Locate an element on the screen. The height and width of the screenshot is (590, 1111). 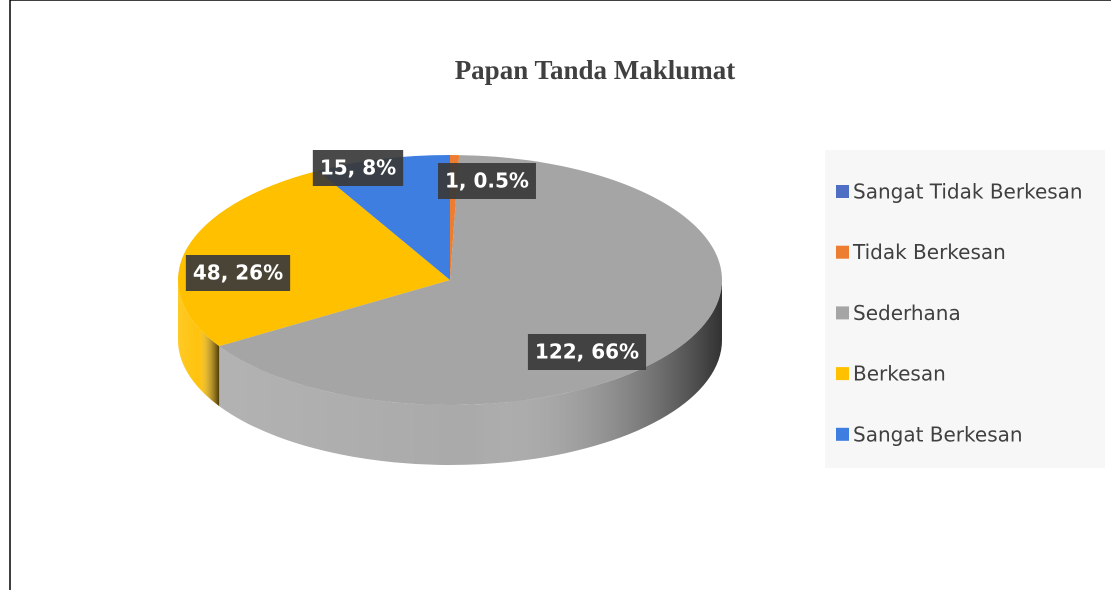
data-label: 48, 26% is located at coordinates (238, 273).